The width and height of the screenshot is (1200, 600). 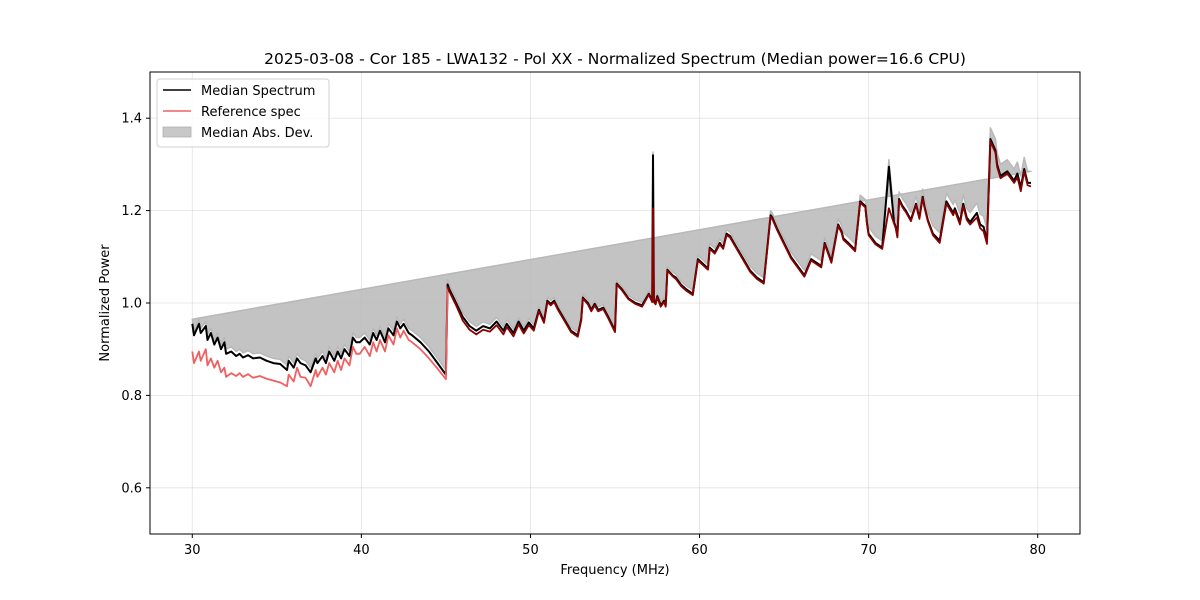 I want to click on x-tick-label: 40, so click(x=361, y=550).